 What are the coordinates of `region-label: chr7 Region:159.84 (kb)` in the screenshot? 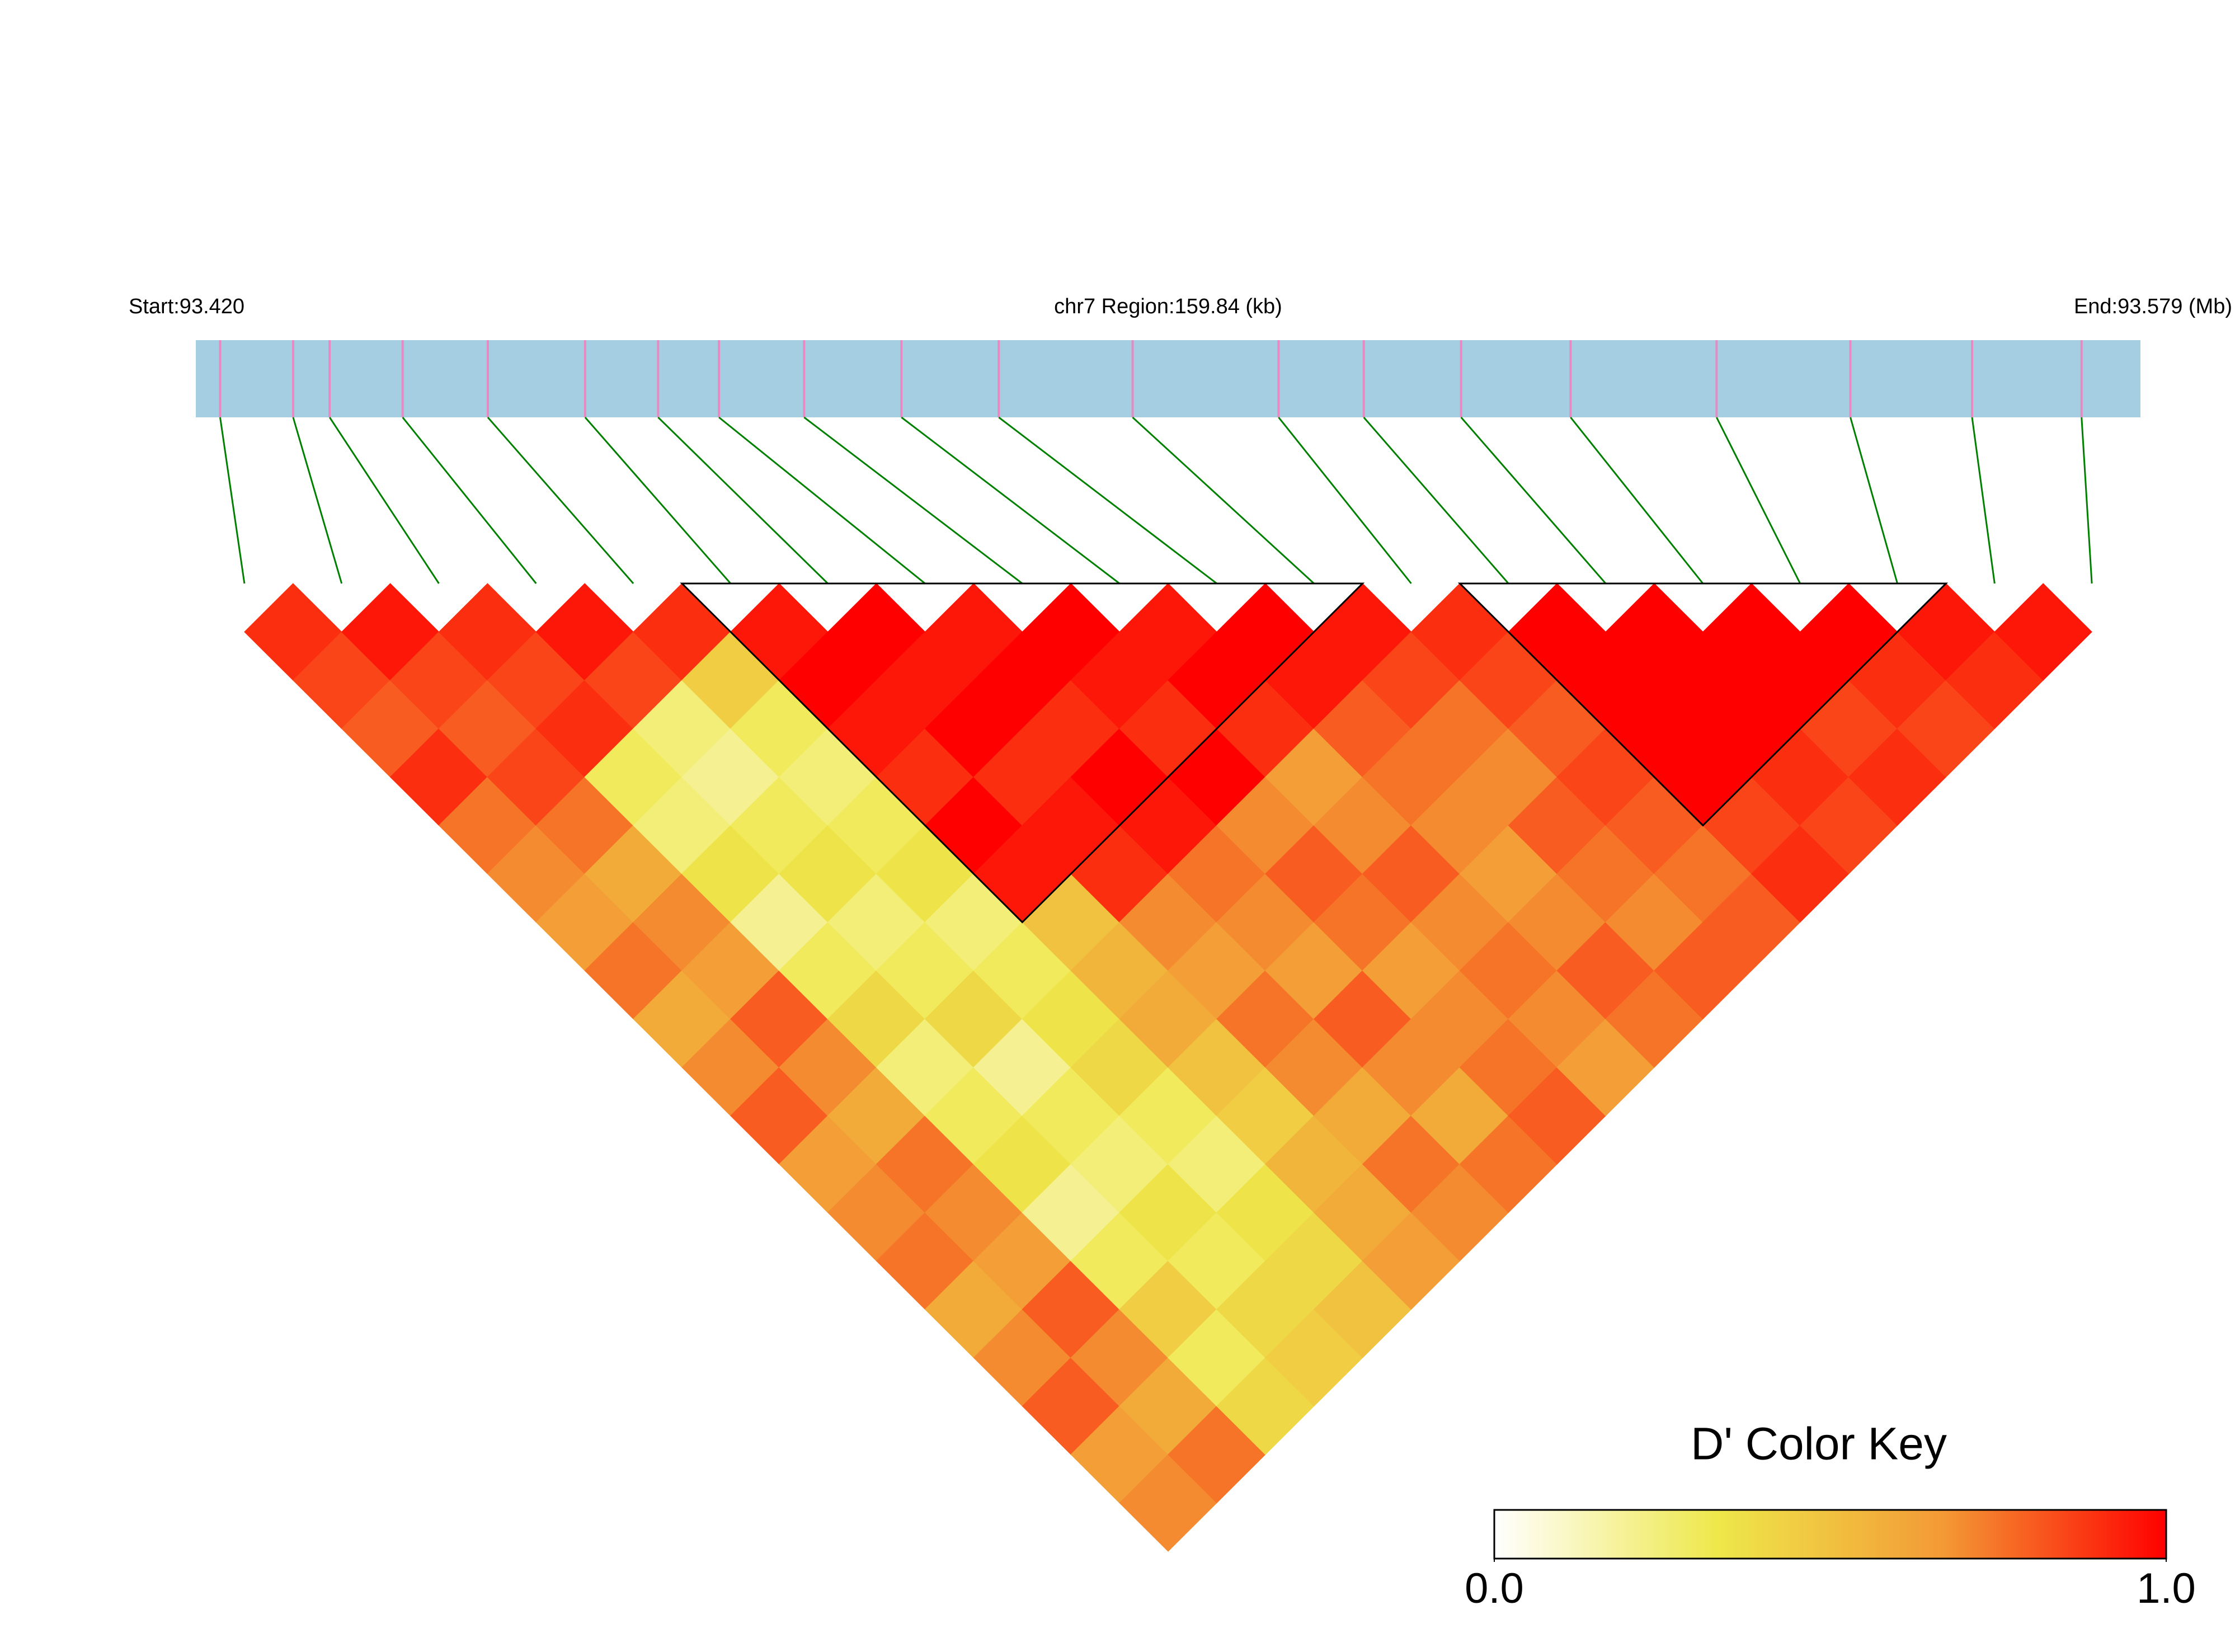 It's located at (1168, 306).